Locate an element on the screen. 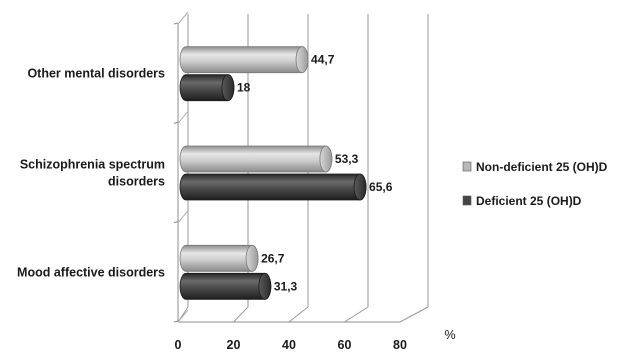 The width and height of the screenshot is (627, 361). data-label: 26,7 is located at coordinates (273, 258).